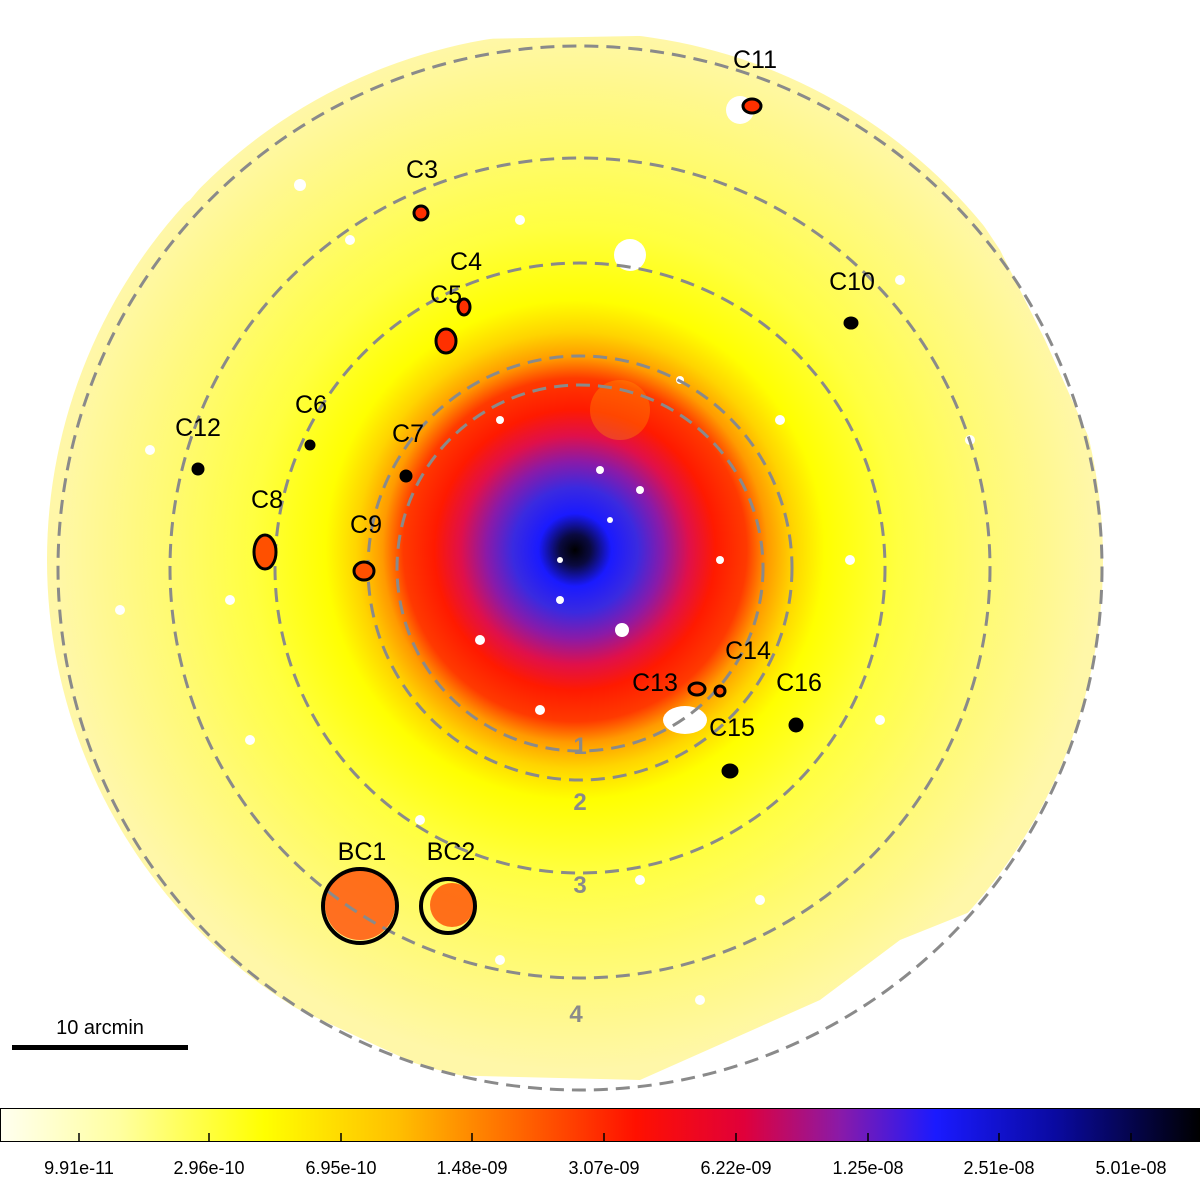  Describe the element at coordinates (600, 1125) in the screenshot. I see `colorbar-gradient` at that location.